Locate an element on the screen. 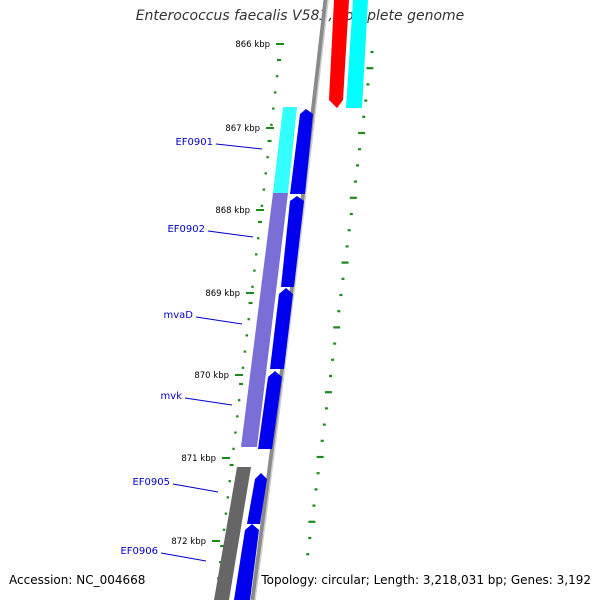 Image resolution: width=600 pixels, height=600 pixels. gene-label: EF0905 is located at coordinates (151, 482).